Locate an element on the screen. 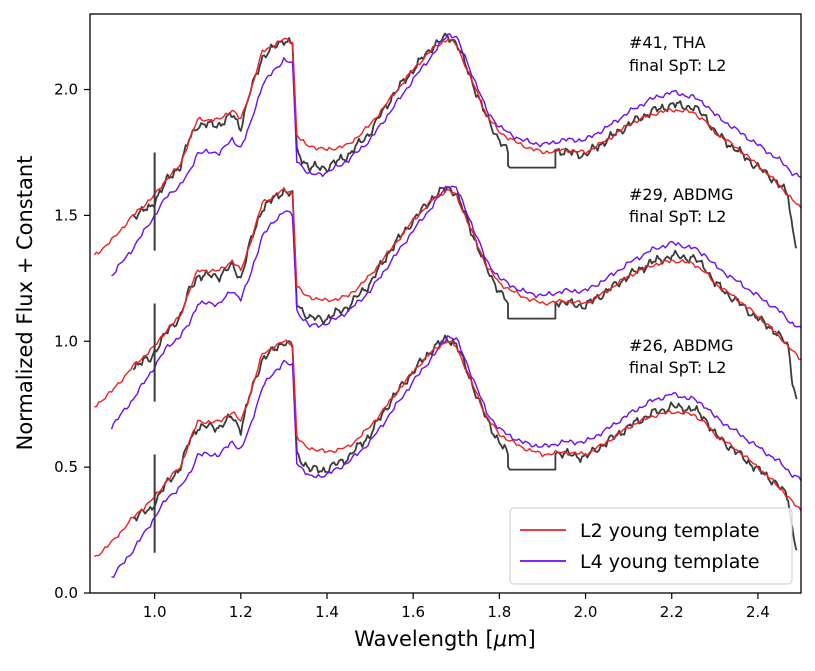 The width and height of the screenshot is (815, 671). y-tick-label: 2.0 is located at coordinates (66, 90).